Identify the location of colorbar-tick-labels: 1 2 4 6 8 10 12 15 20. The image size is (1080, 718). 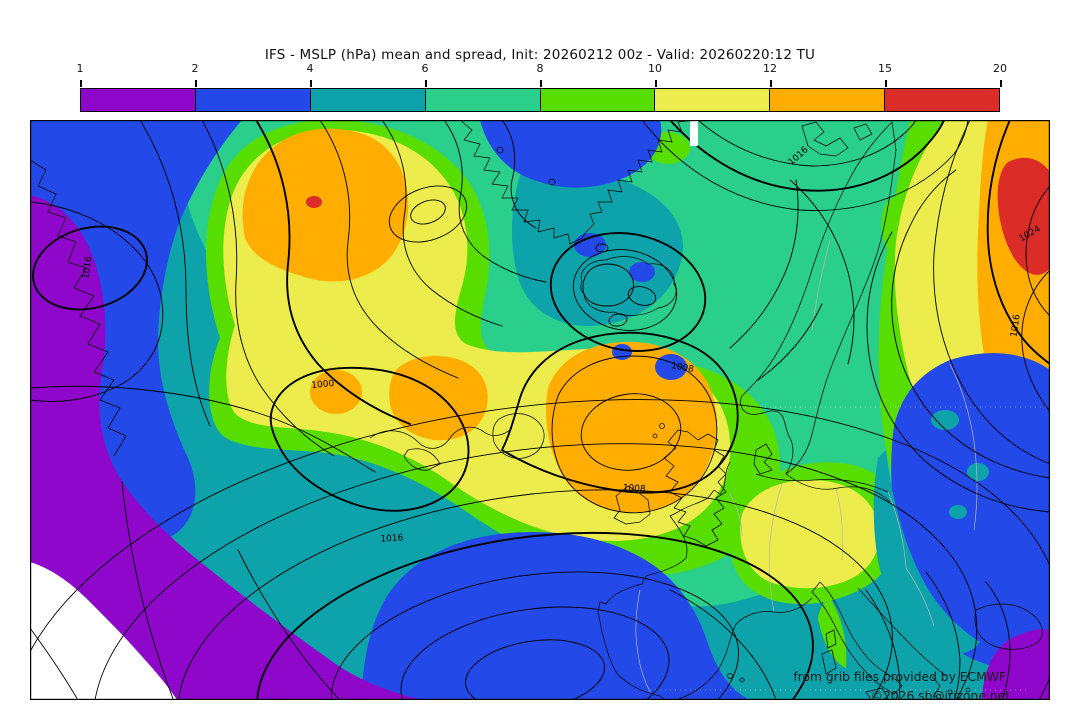
(541, 75).